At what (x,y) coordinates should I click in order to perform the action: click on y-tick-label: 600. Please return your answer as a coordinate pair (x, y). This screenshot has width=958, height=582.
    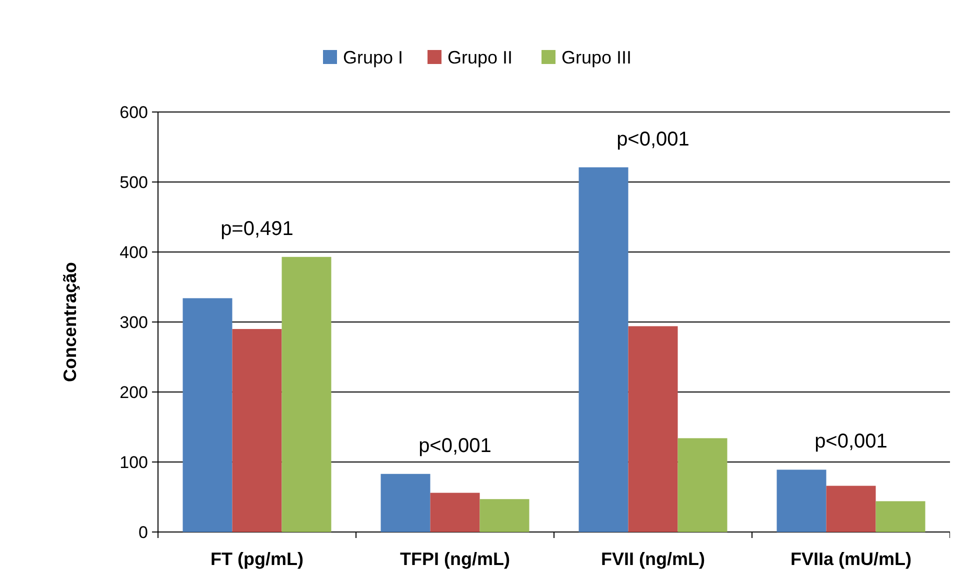
    Looking at the image, I should click on (134, 112).